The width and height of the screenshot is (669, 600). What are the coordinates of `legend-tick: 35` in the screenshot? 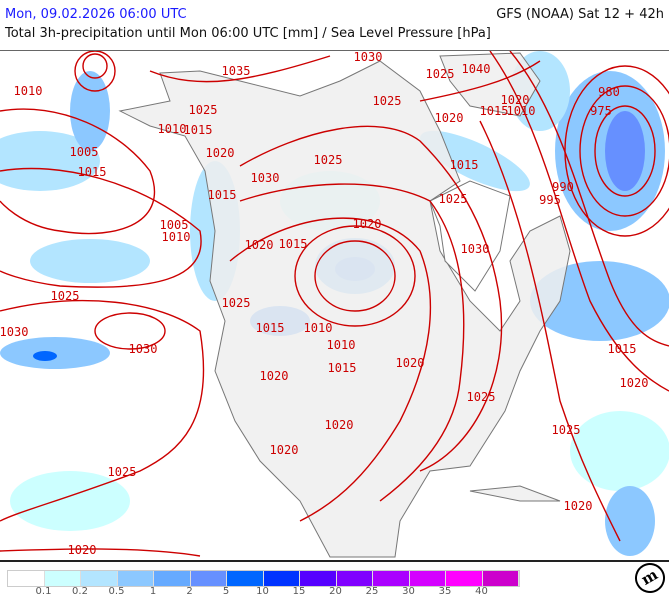 It's located at (445, 591).